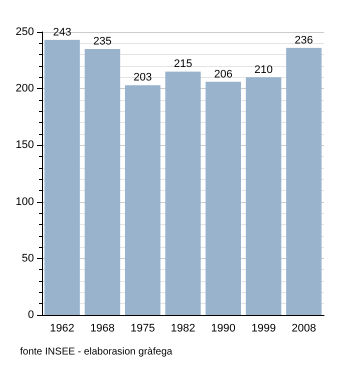 The image size is (350, 373). What do you see at coordinates (62, 32) in the screenshot?
I see `data-label: 243` at bounding box center [62, 32].